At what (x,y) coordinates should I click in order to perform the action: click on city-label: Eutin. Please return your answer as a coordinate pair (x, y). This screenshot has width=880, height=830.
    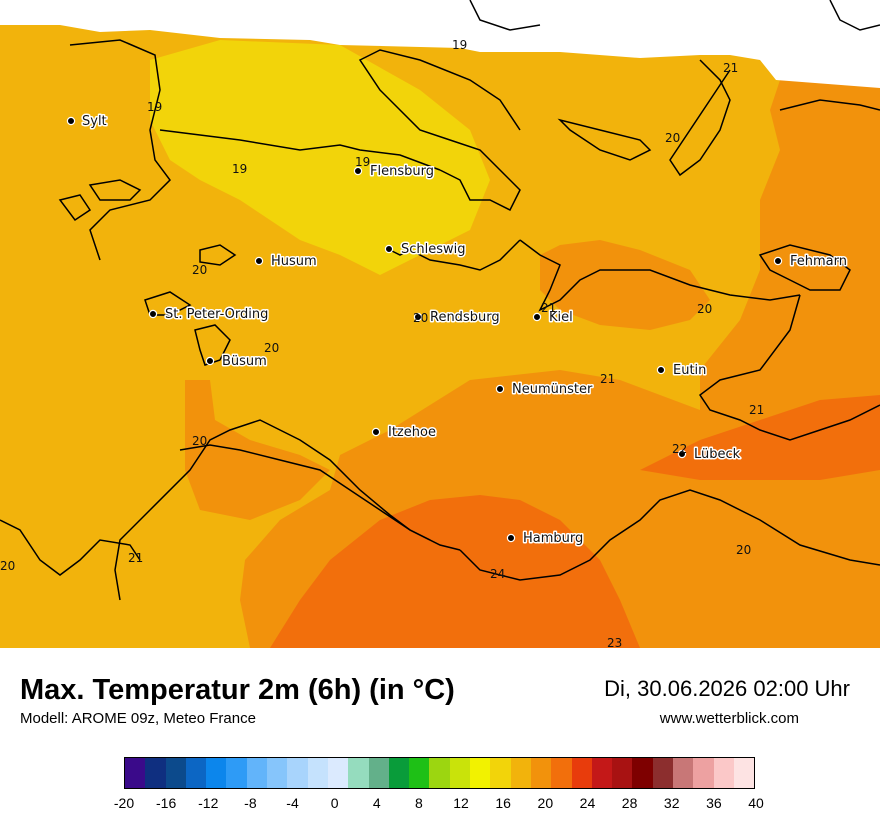
    Looking at the image, I should click on (689, 370).